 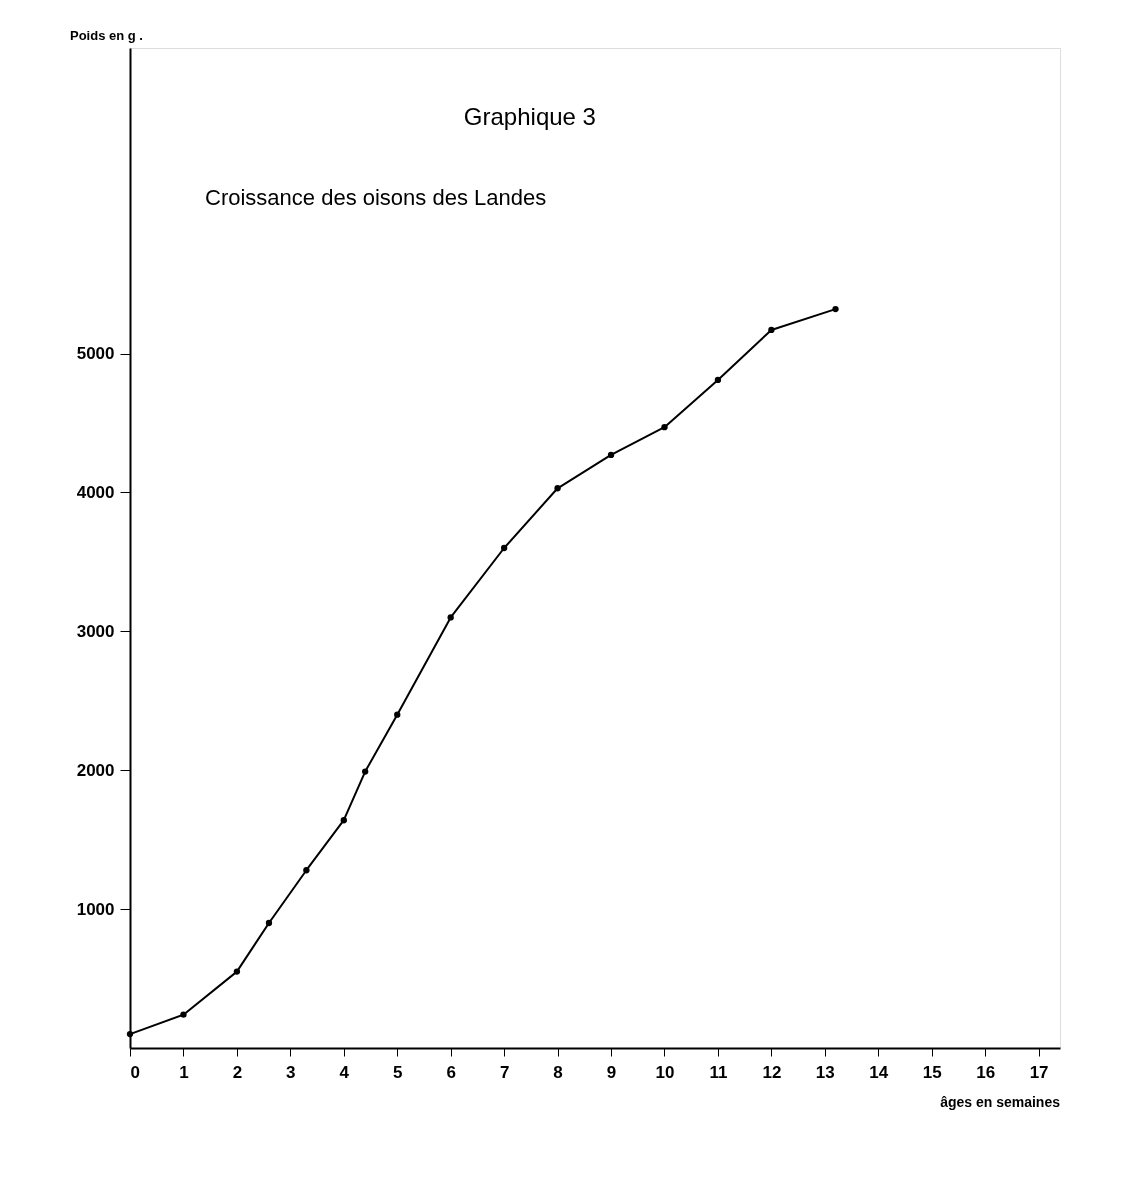 What do you see at coordinates (986, 1072) in the screenshot?
I see `x-tick-label: 16` at bounding box center [986, 1072].